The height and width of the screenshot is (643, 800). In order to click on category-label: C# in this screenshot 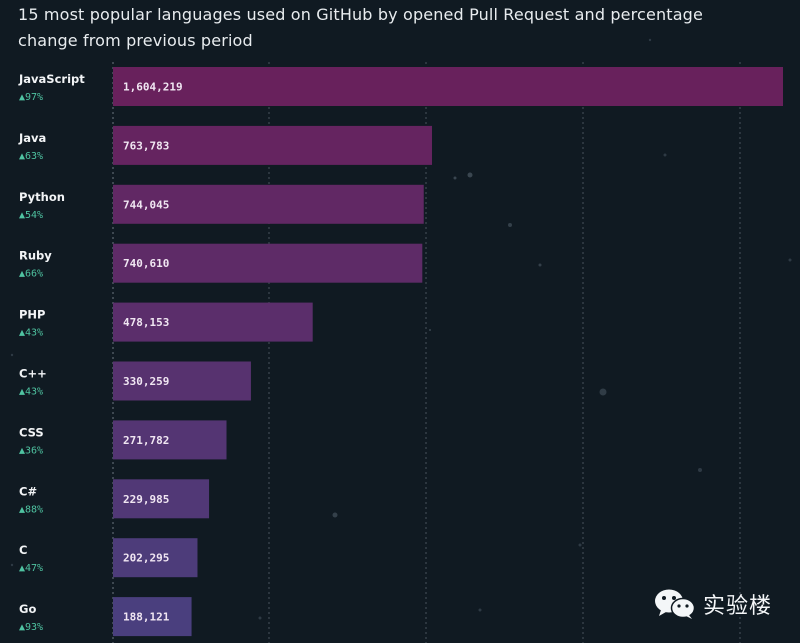, I will do `click(28, 491)`.